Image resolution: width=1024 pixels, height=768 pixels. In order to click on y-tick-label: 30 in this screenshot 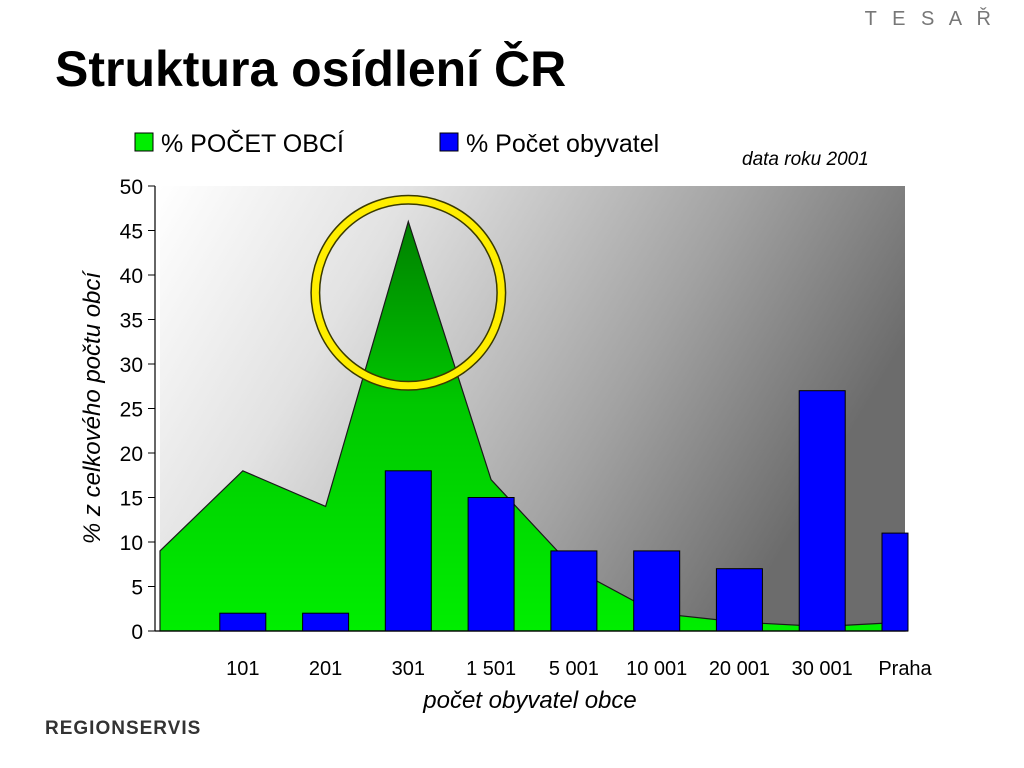, I will do `click(131, 365)`.